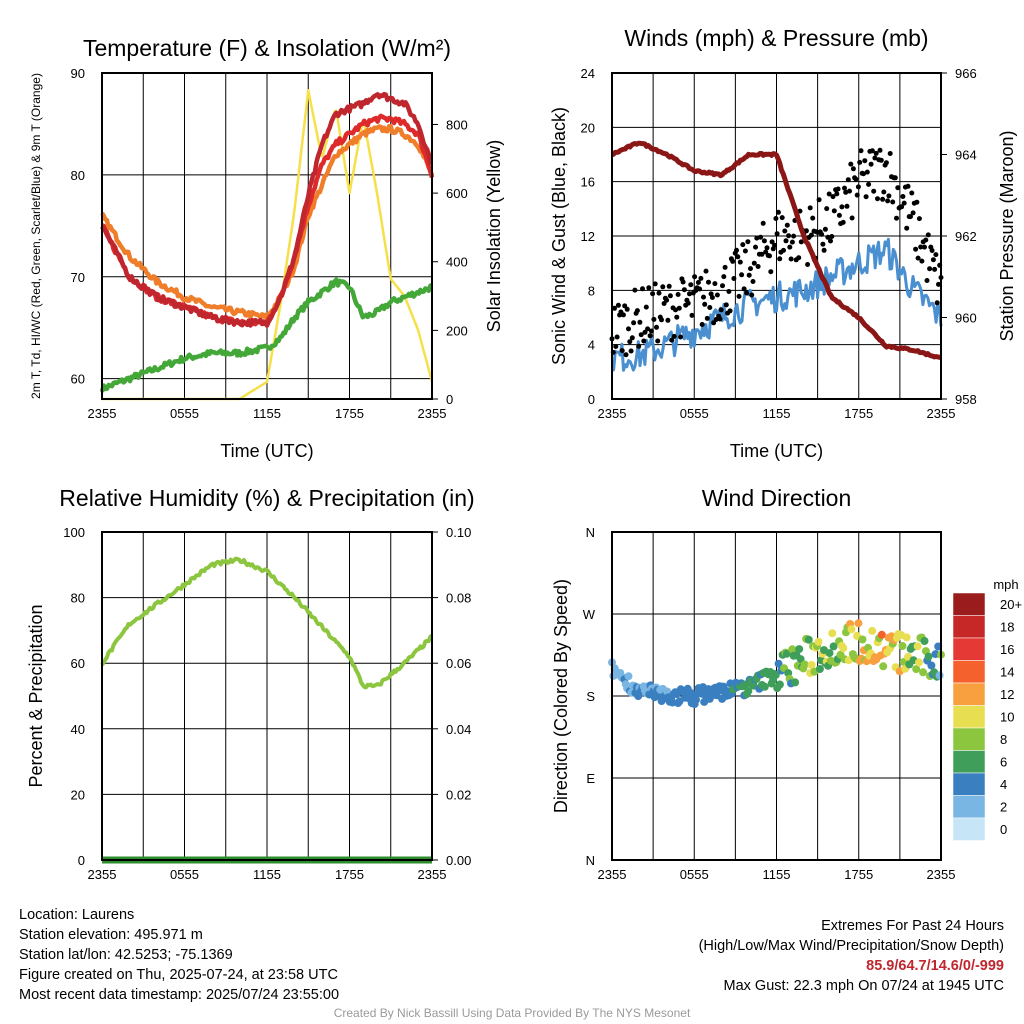  I want to click on y2-tick-label: 0.00, so click(458, 860).